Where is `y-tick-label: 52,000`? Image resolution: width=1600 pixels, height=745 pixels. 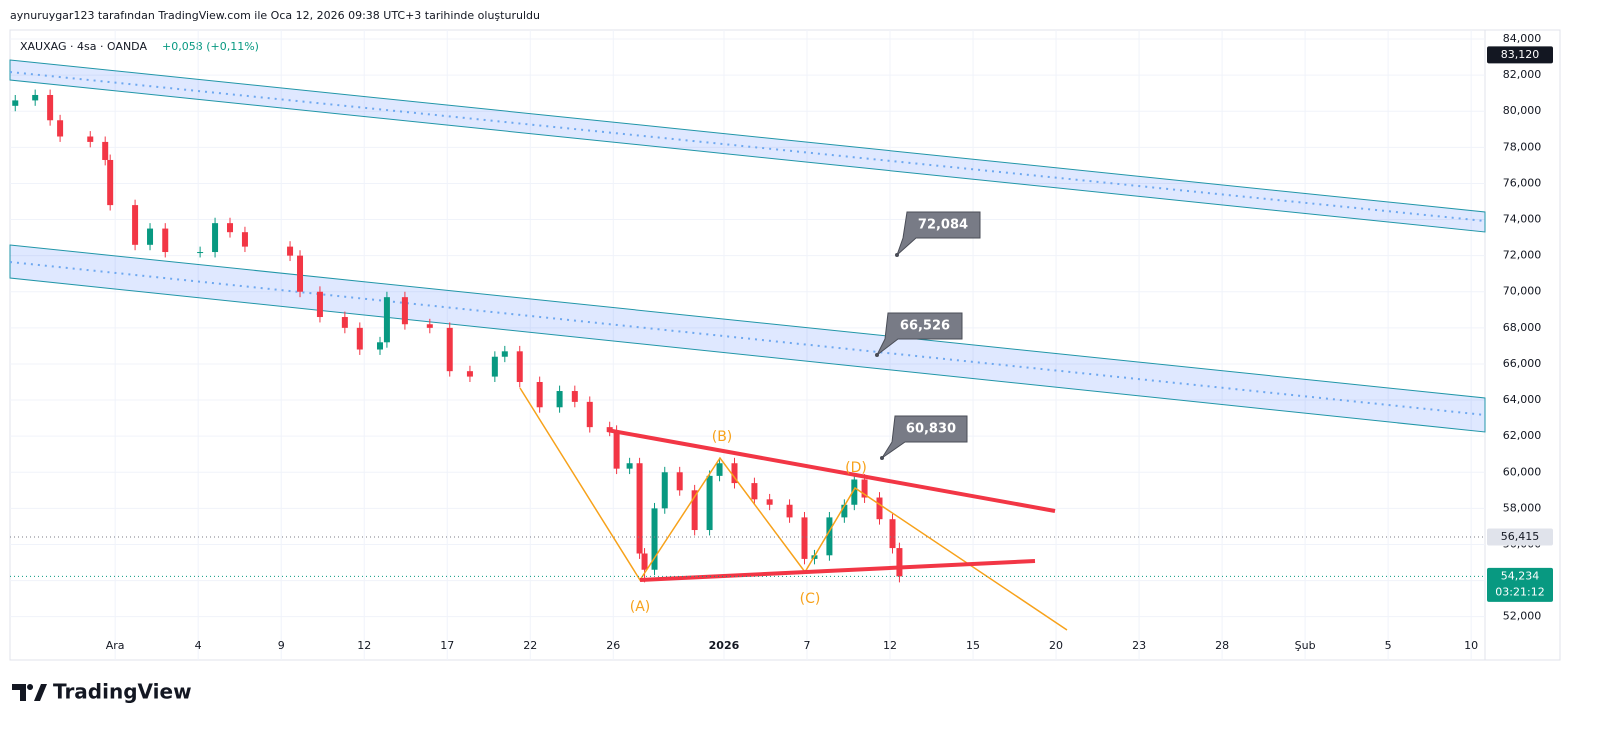
y-tick-label: 52,000 is located at coordinates (1522, 616).